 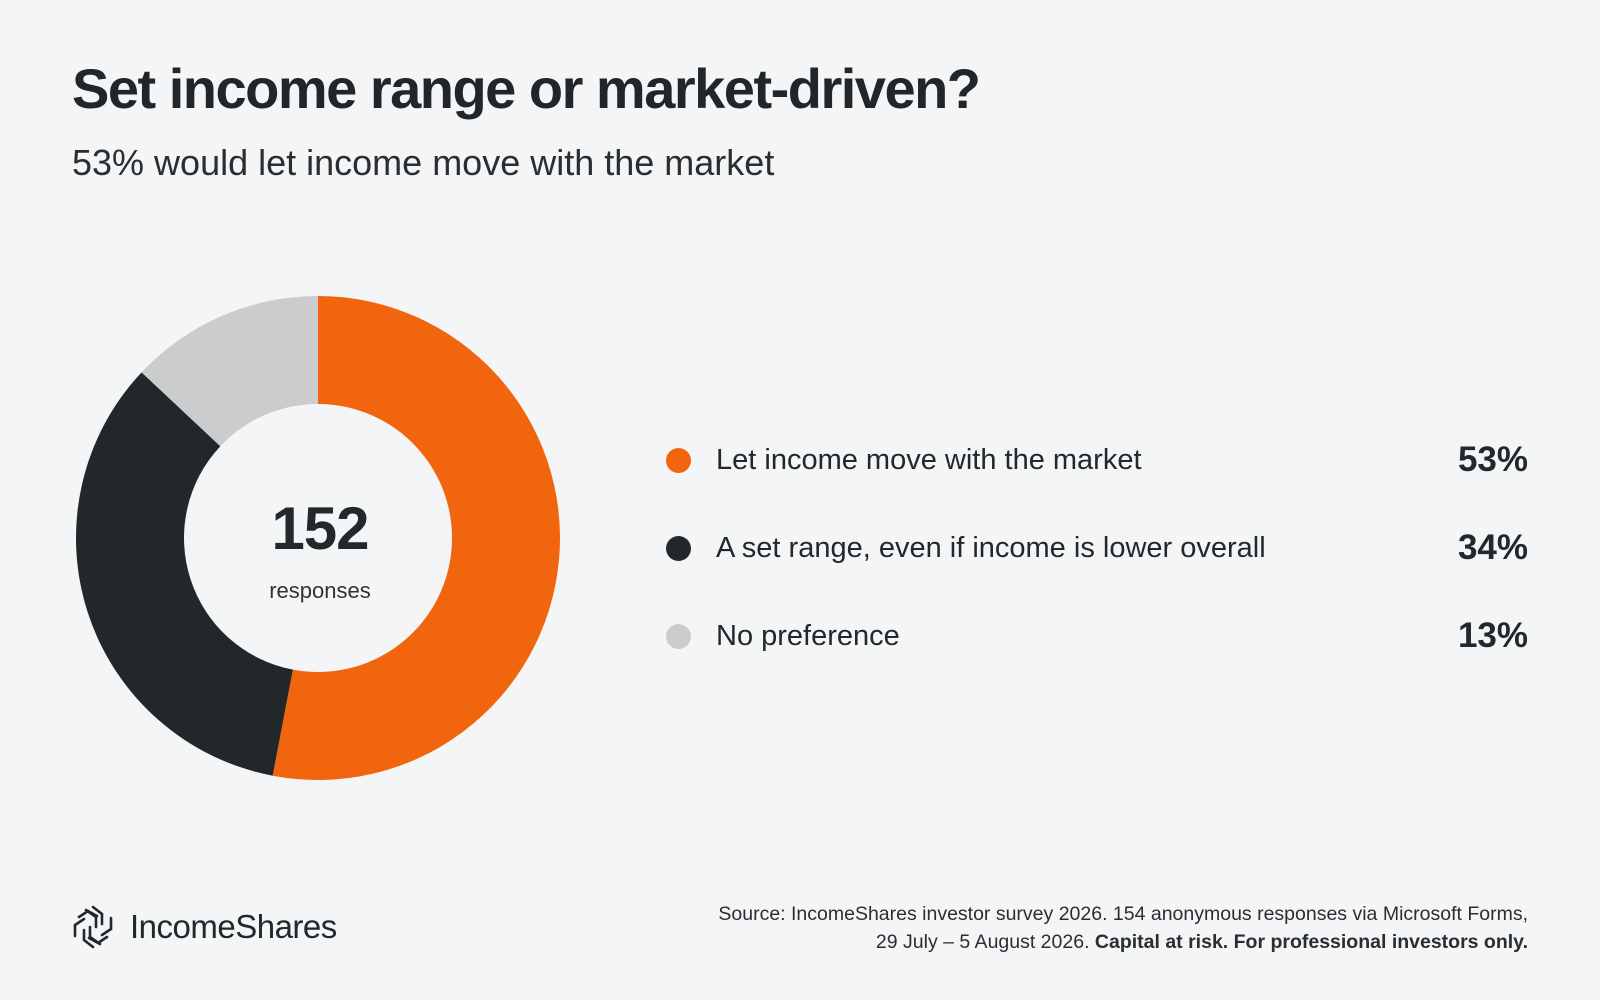 I want to click on legend-value: 13%, so click(x=1492, y=635).